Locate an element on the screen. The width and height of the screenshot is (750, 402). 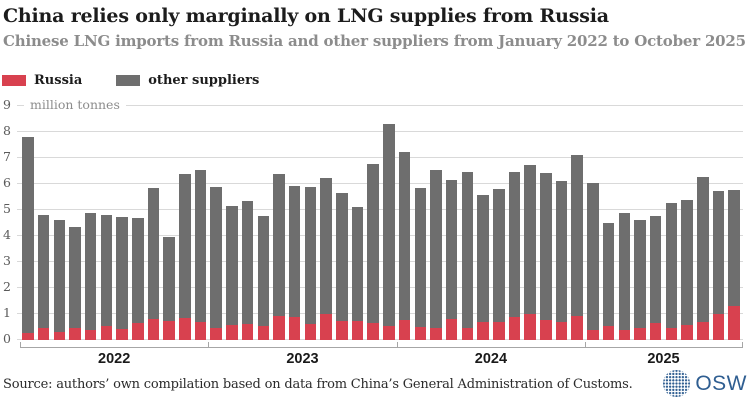
y-axis-tick-9: 9 is located at coordinates (7, 104).